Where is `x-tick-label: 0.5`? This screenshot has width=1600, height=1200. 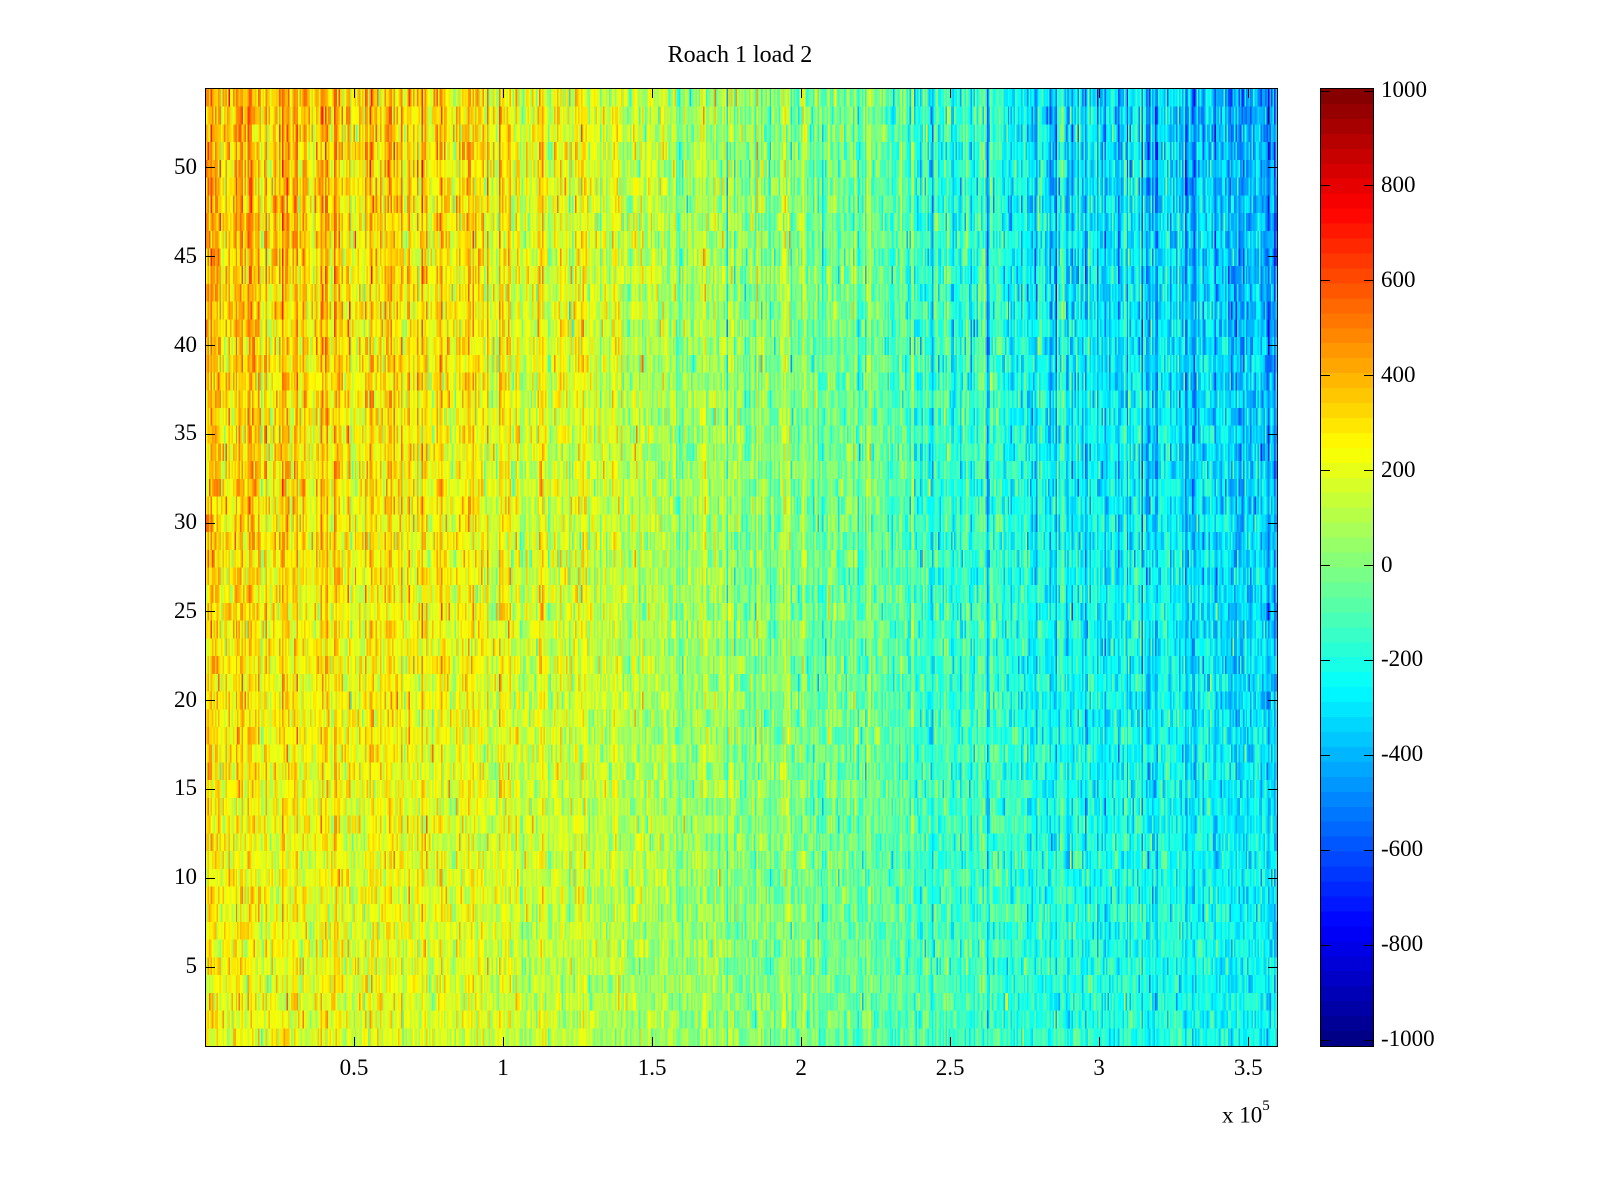 x-tick-label: 0.5 is located at coordinates (354, 1067).